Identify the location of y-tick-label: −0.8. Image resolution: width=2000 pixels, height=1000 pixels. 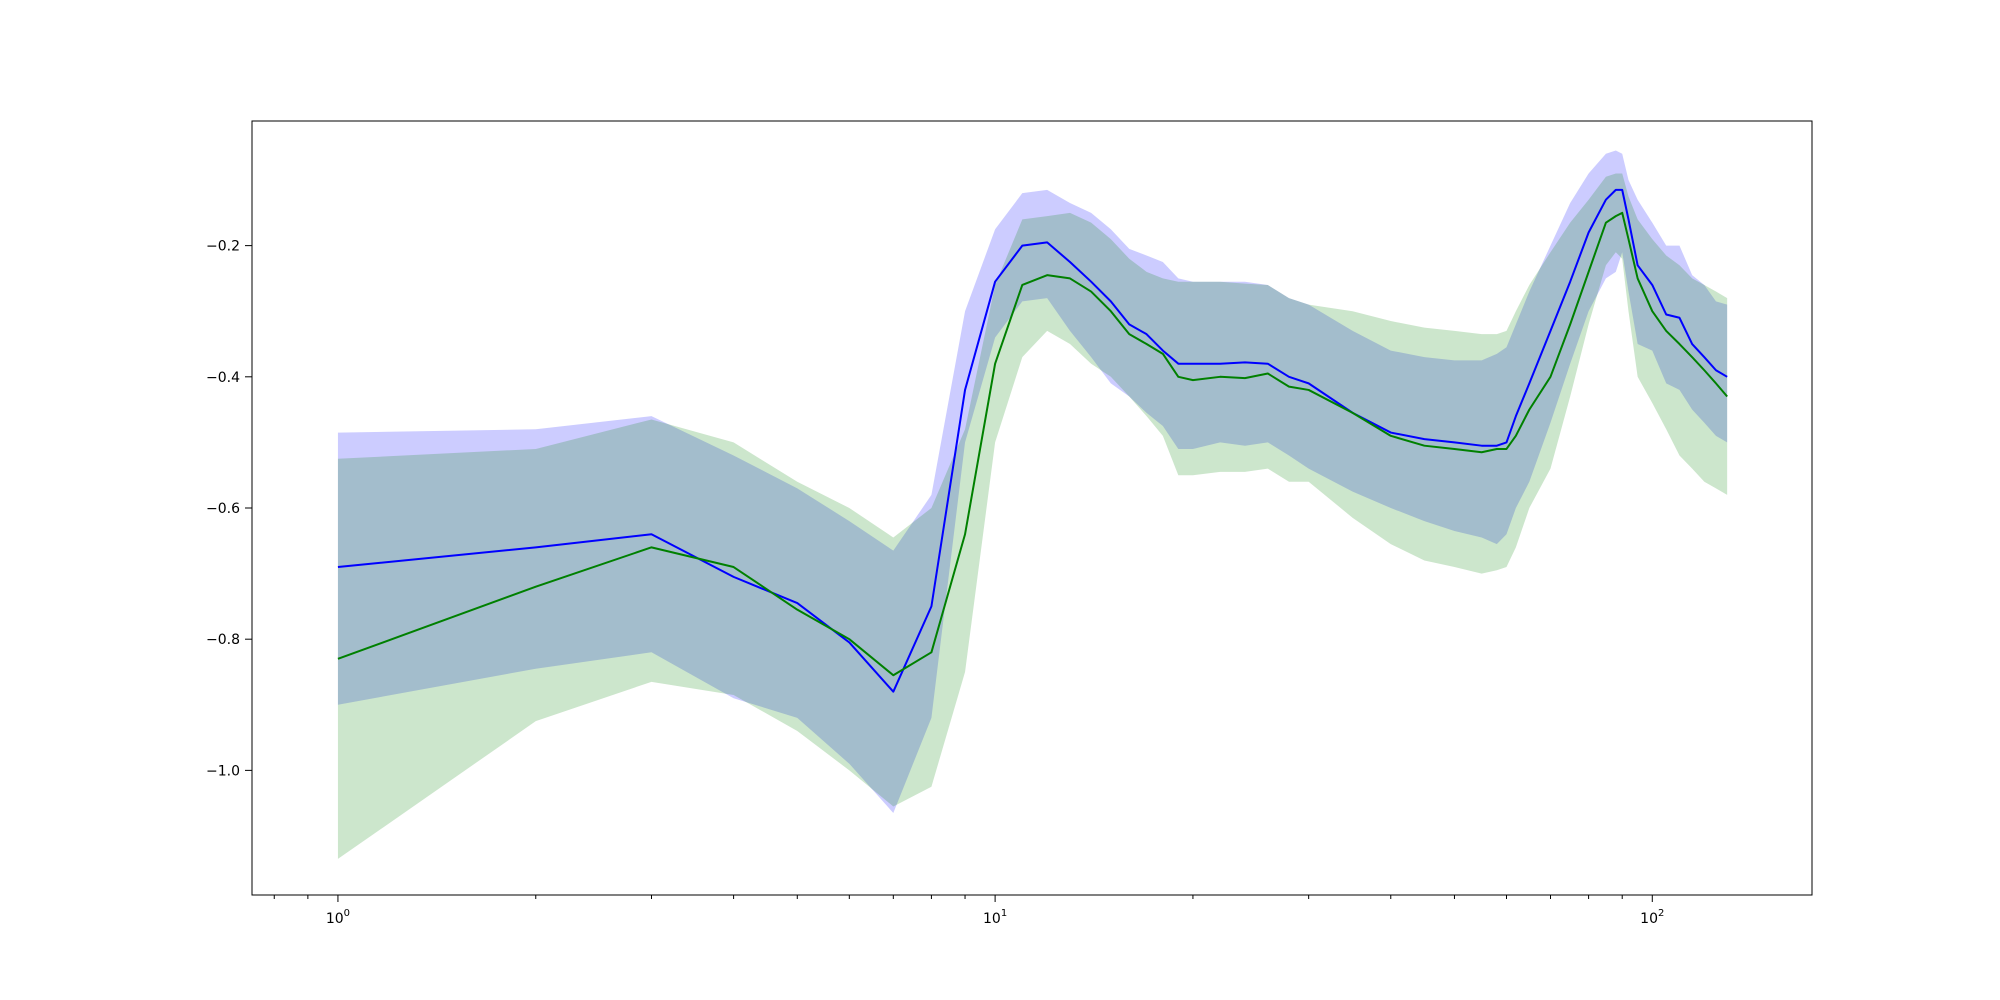
(223, 640).